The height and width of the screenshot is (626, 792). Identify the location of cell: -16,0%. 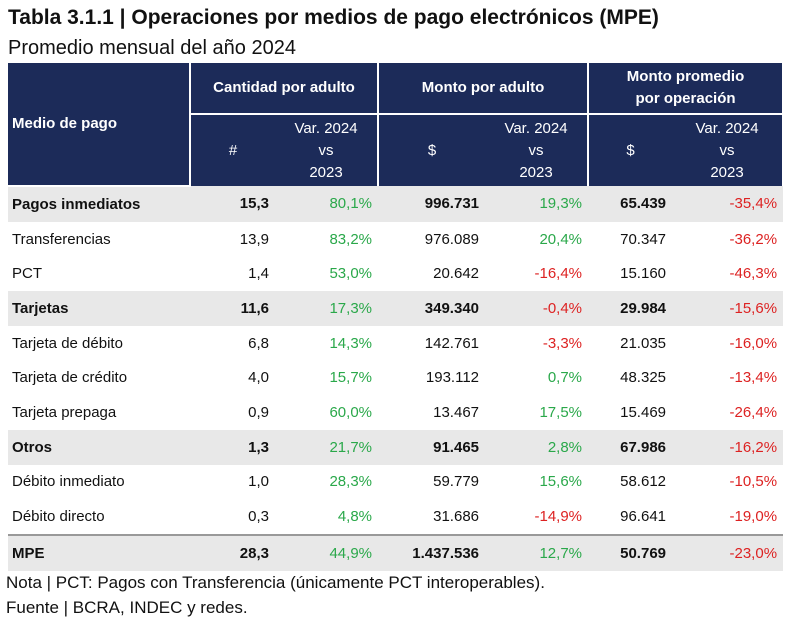
(753, 343).